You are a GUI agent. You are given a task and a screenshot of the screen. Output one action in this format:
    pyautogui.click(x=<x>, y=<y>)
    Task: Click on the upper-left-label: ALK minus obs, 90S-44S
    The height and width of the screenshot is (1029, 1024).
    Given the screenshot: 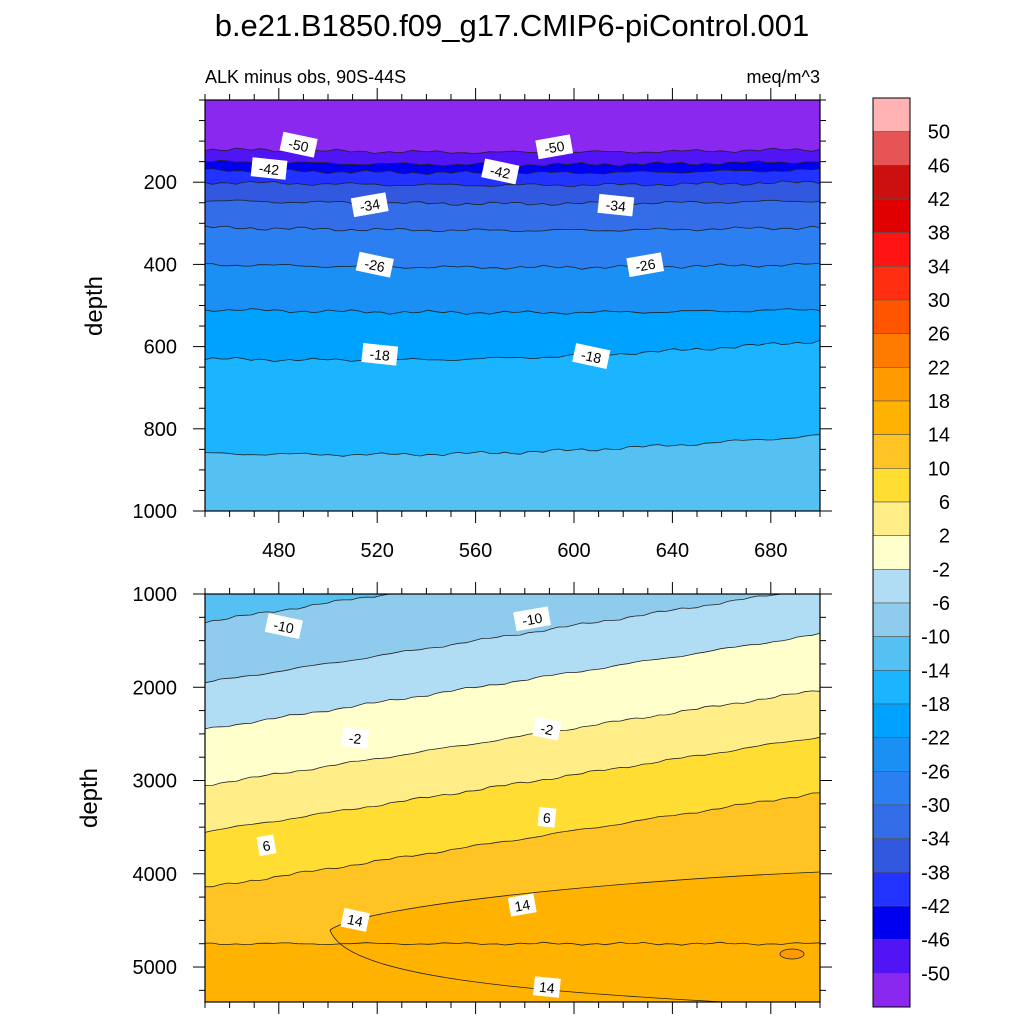 What is the action you would take?
    pyautogui.click(x=305, y=77)
    